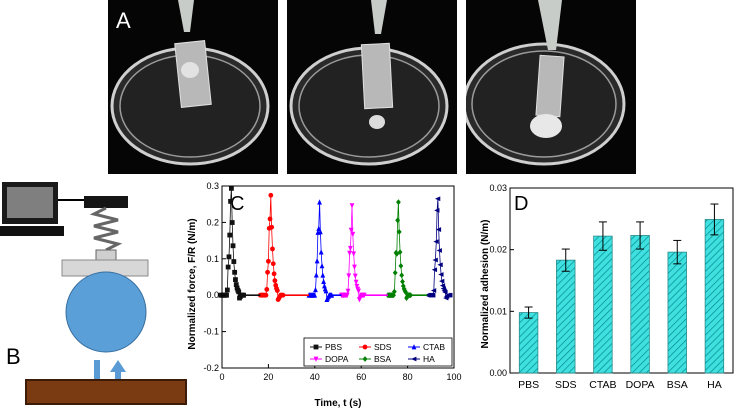 The width and height of the screenshot is (739, 418). I want to click on x-tick-label: HA, so click(714, 385).